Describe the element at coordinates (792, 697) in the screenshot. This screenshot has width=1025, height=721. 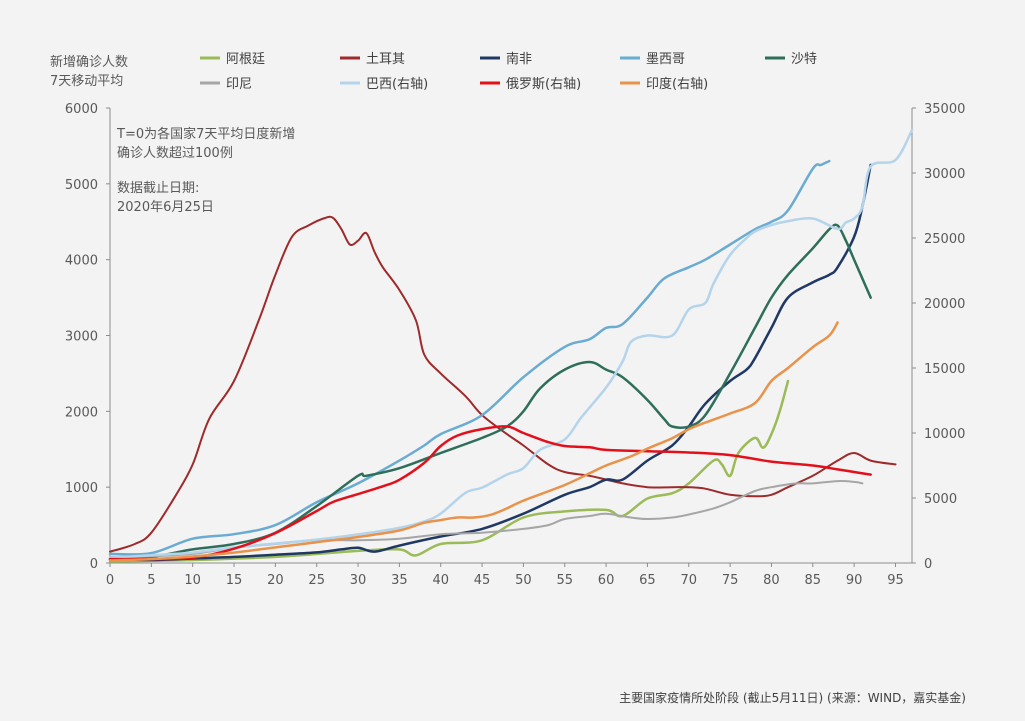
I see `footer-source: 主要国家疫情所处阶段 (截止5月11日) (来源：WIND，嘉实基金)` at that location.